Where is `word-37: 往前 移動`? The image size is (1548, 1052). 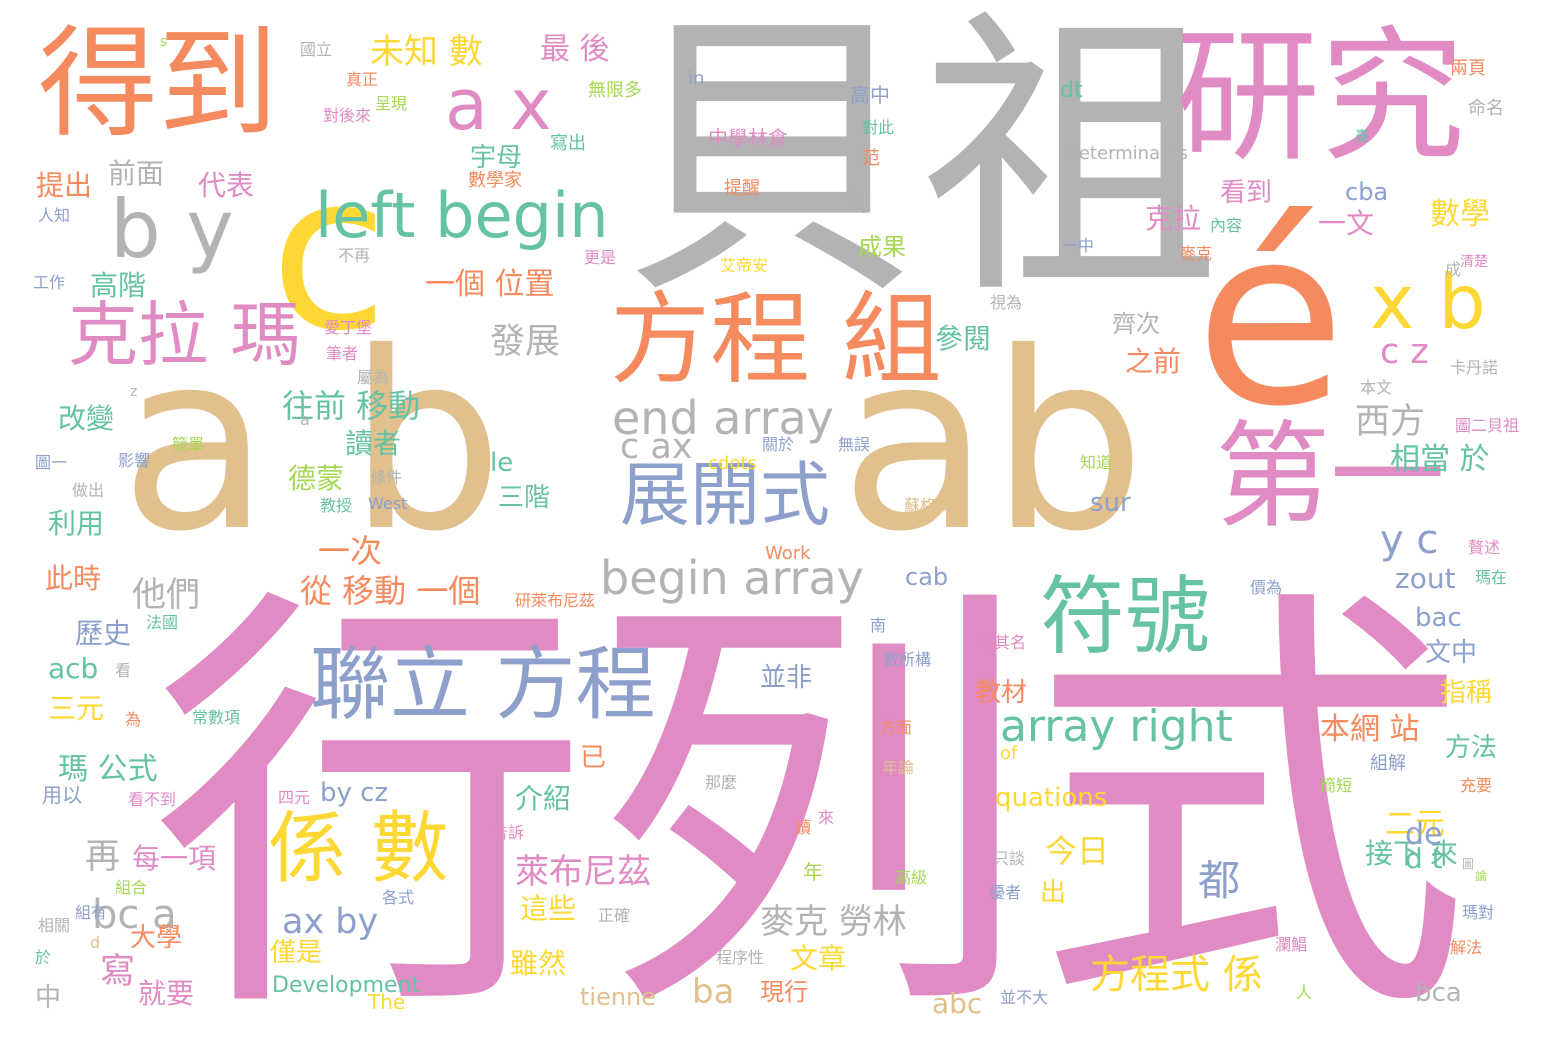 word-37: 往前 移動 is located at coordinates (351, 406).